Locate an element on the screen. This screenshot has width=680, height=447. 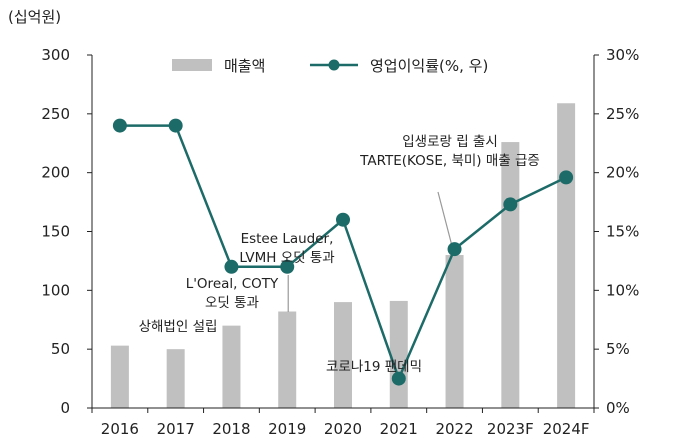
right-tick-label: 0% is located at coordinates (618, 408).